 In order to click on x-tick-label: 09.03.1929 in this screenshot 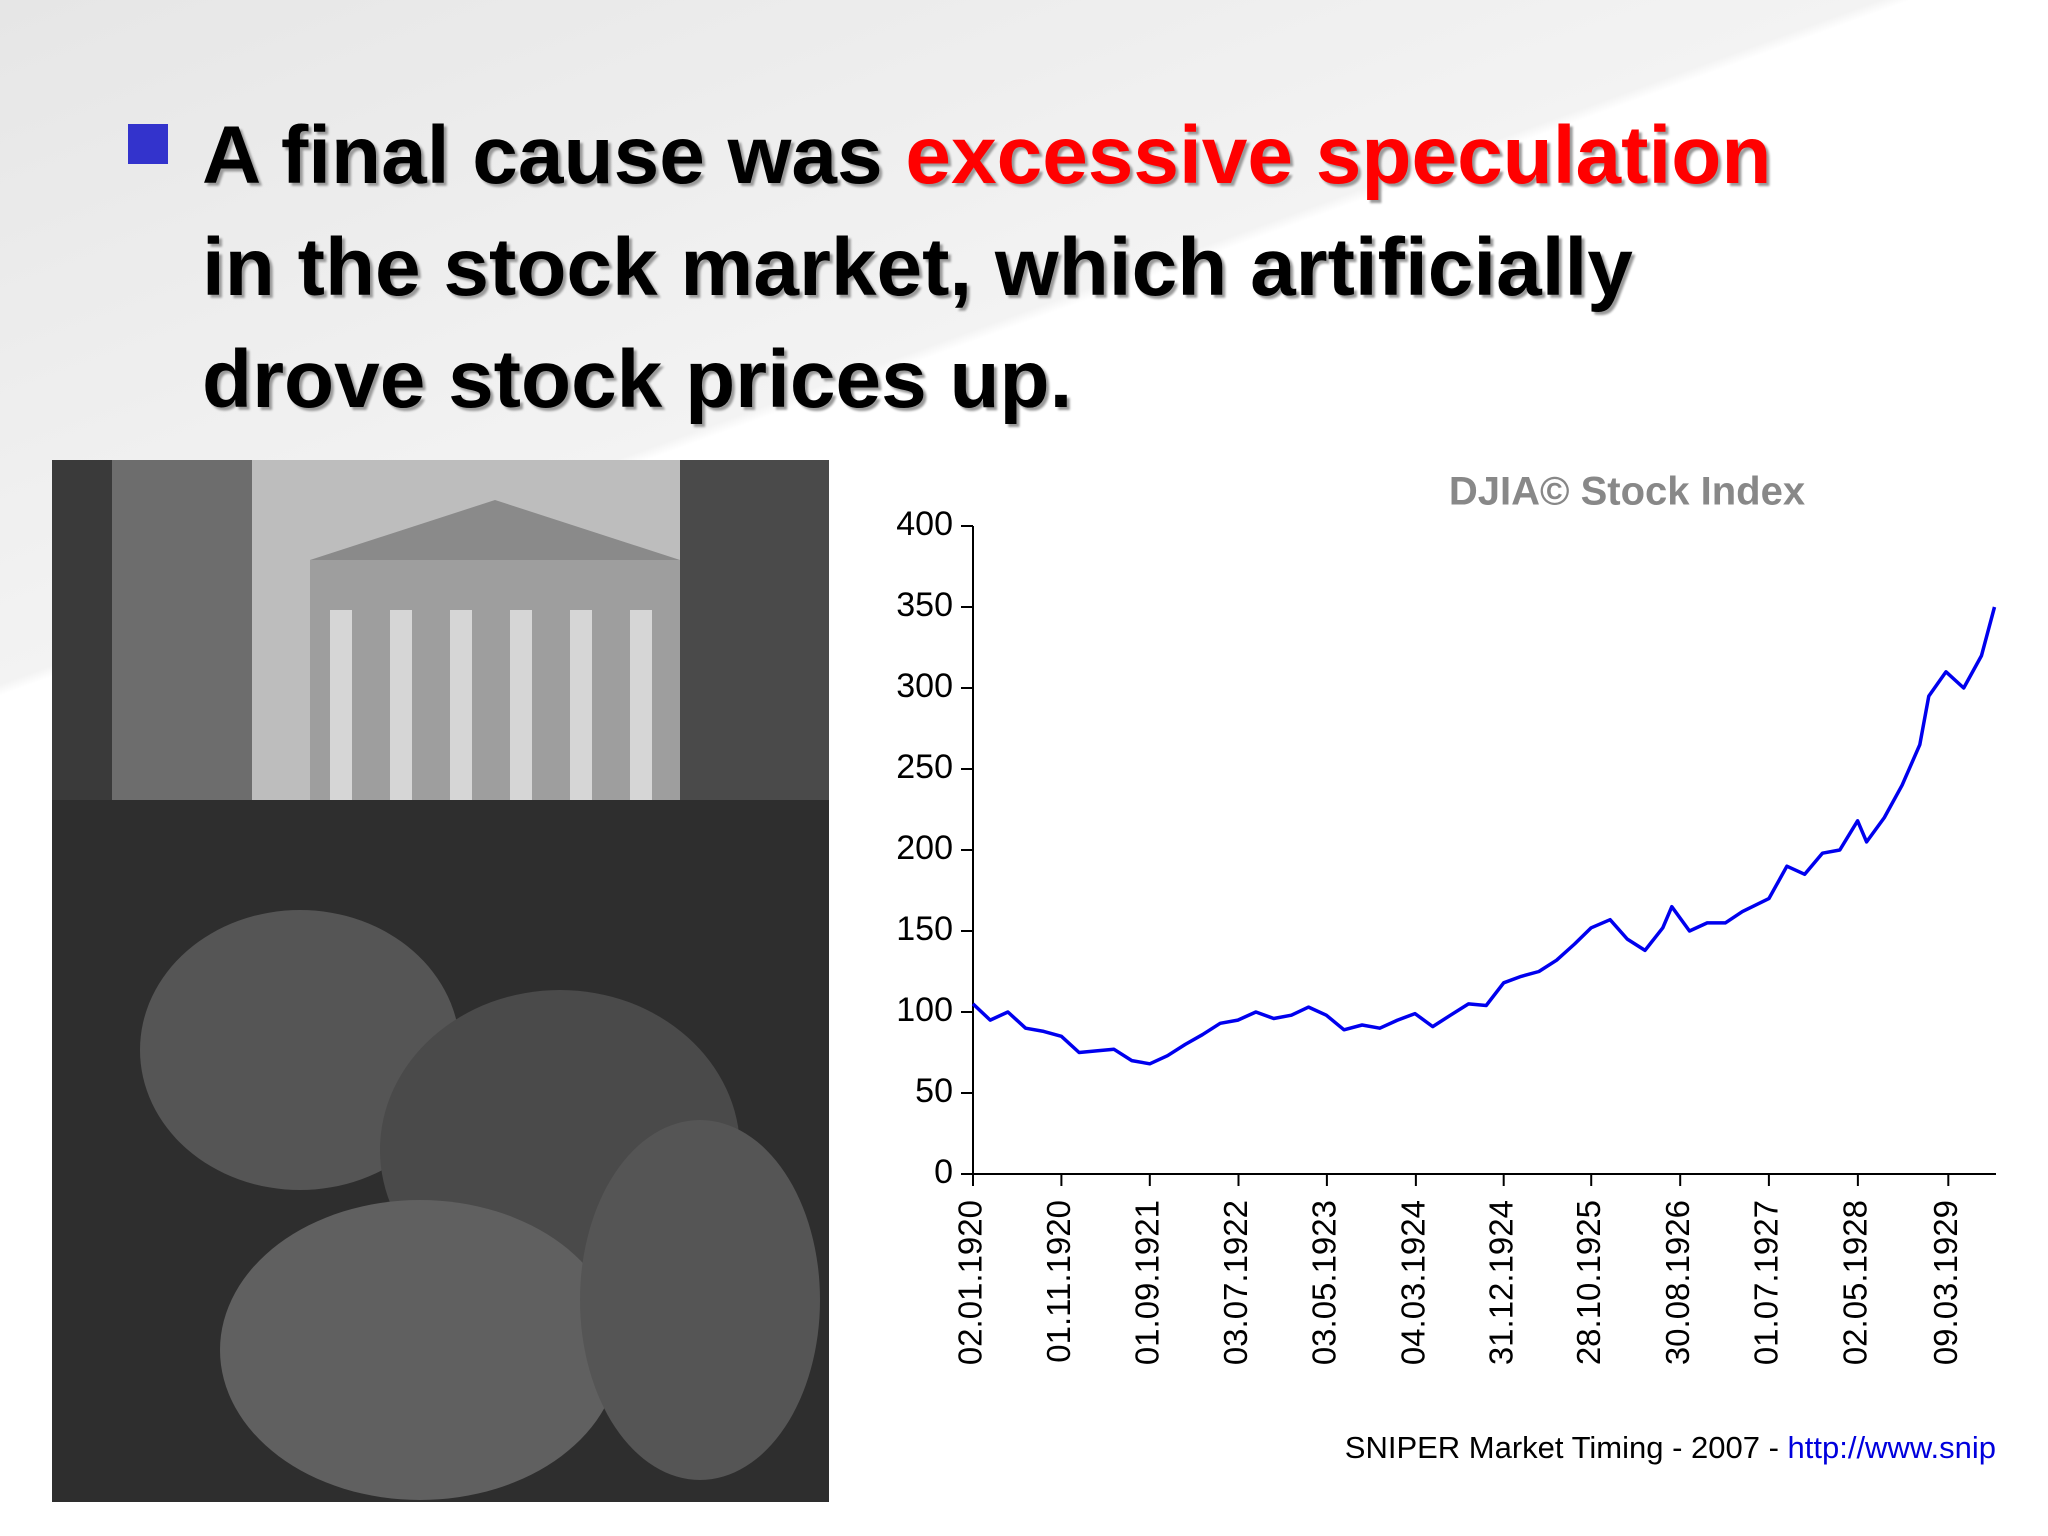, I will do `click(1945, 1282)`.